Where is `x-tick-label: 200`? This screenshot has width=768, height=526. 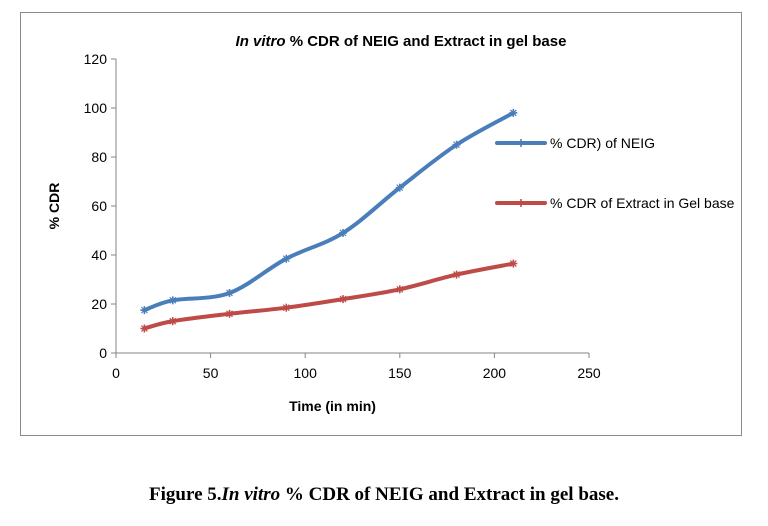
x-tick-label: 200 is located at coordinates (495, 373).